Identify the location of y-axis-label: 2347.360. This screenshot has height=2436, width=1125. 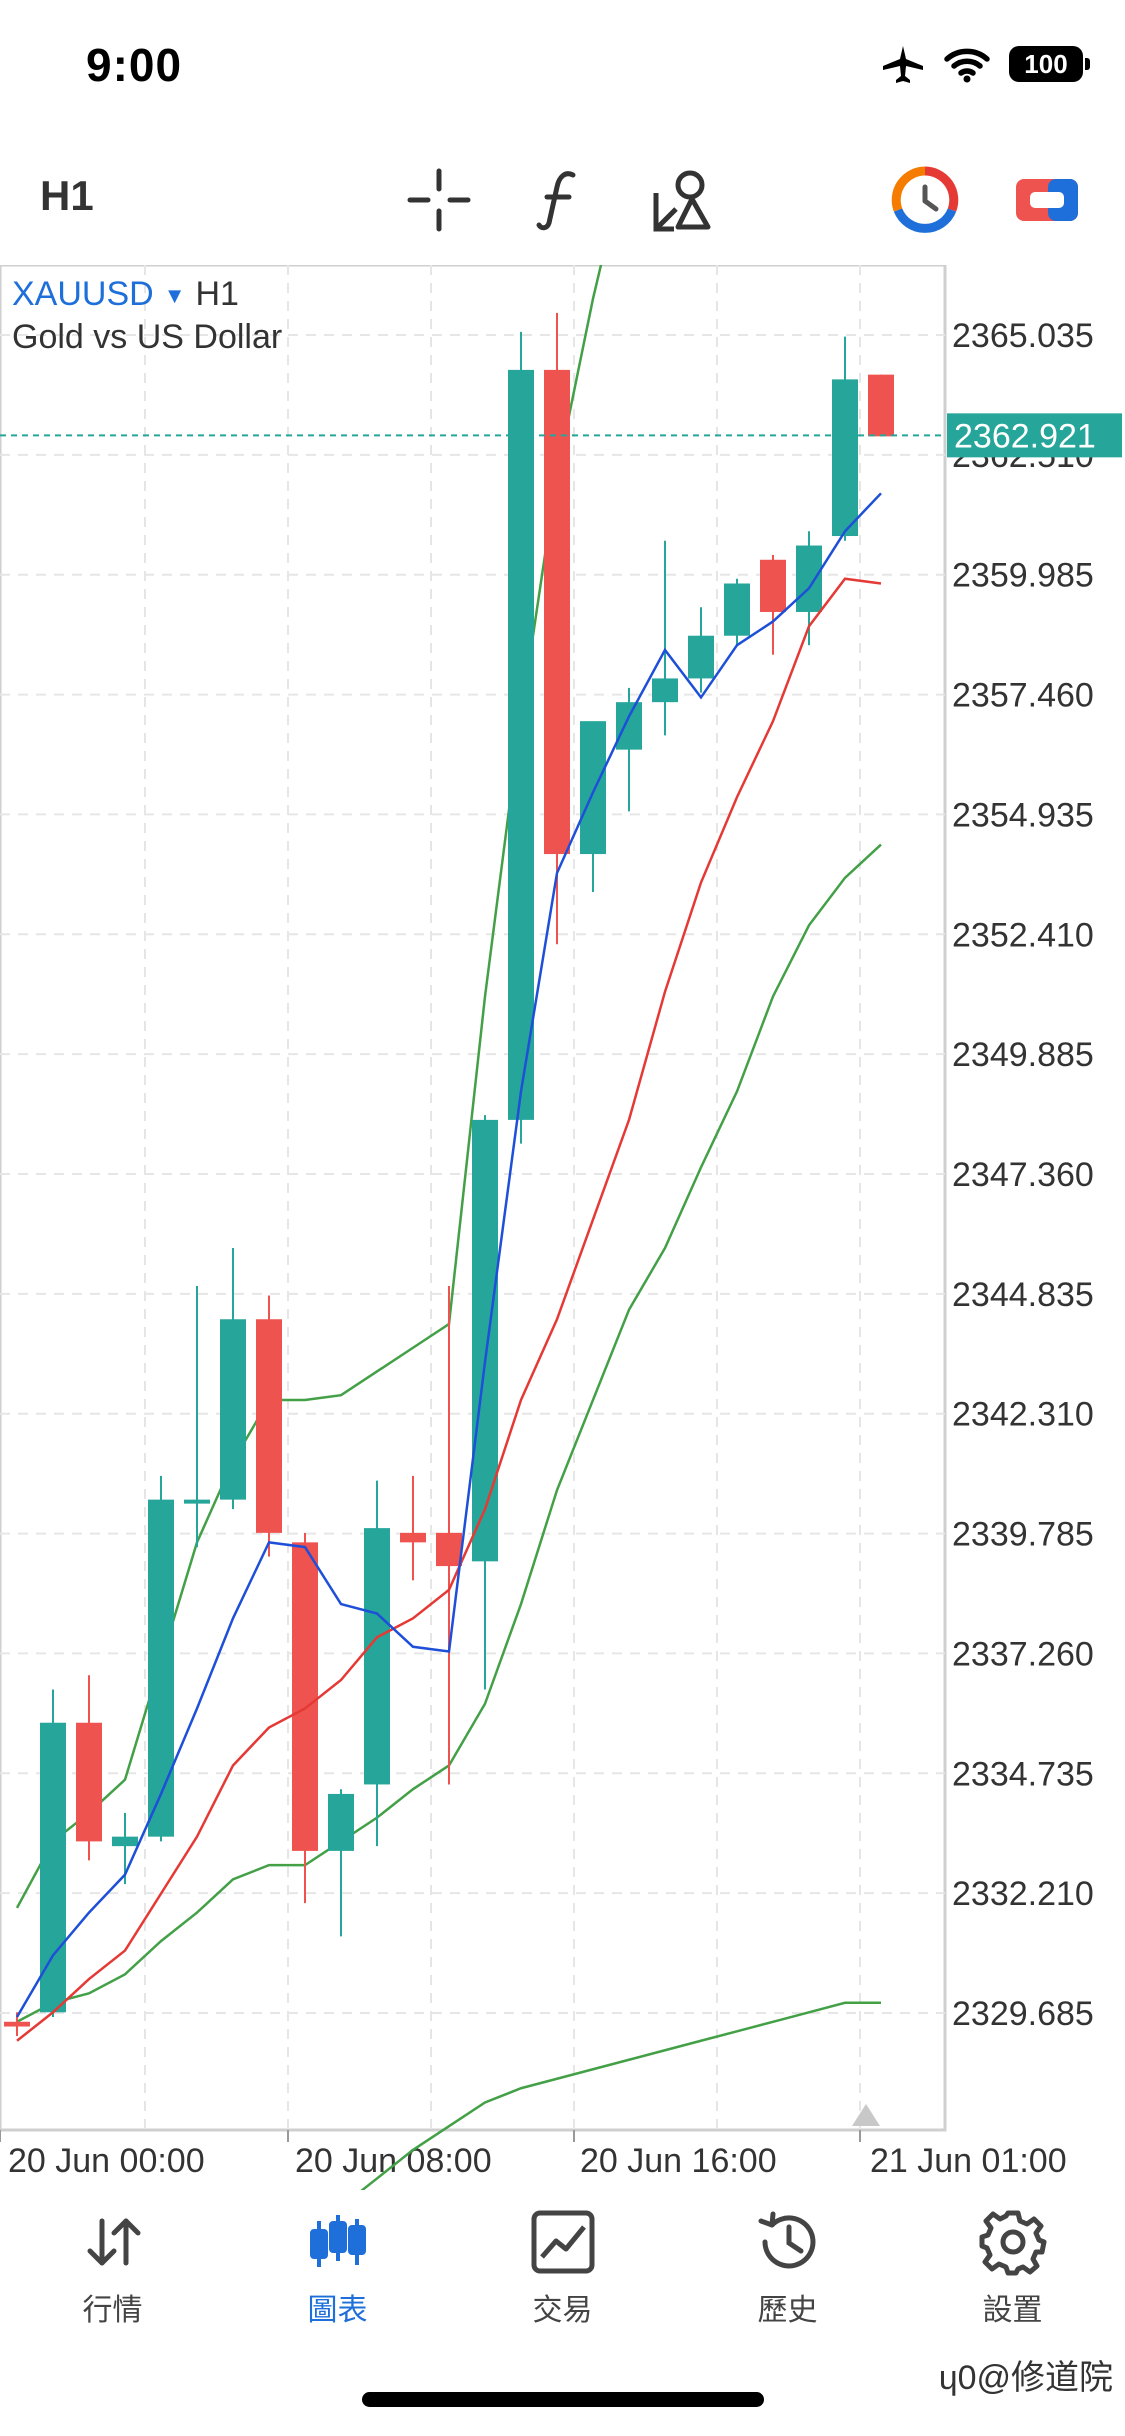
(1023, 1175).